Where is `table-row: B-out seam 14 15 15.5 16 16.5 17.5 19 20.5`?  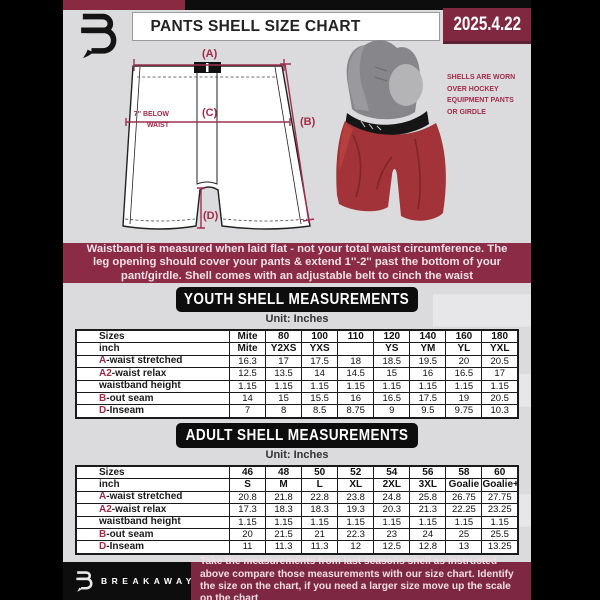
table-row: B-out seam 14 15 15.5 16 16.5 17.5 19 20.5 is located at coordinates (297, 398).